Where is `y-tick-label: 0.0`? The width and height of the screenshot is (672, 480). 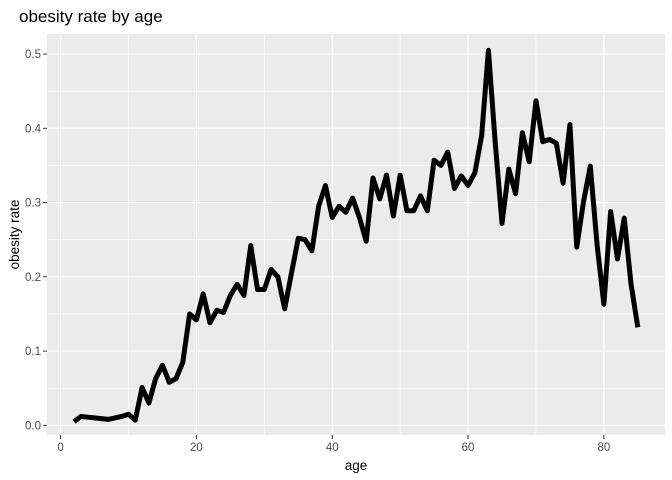
y-tick-label: 0.0 is located at coordinates (33, 426).